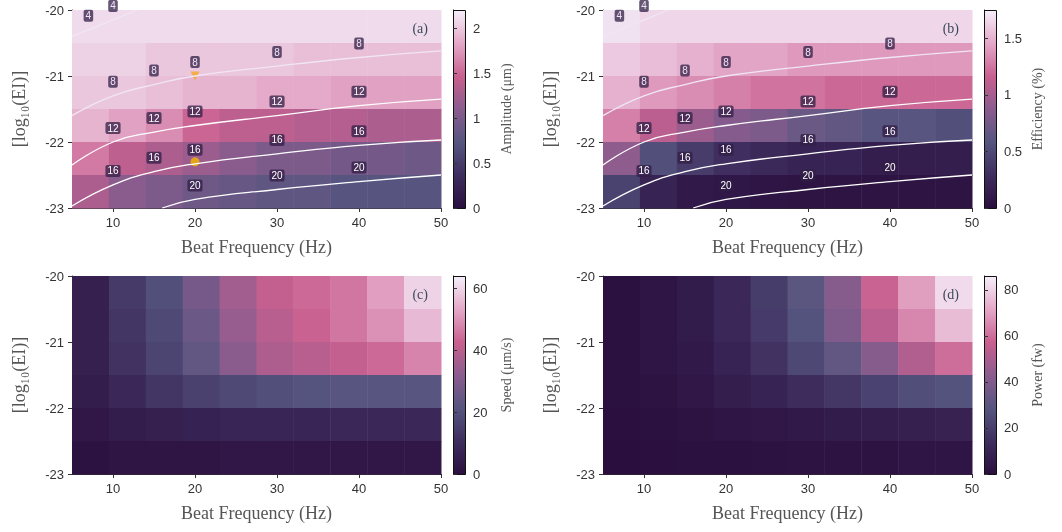 Image resolution: width=1062 pixels, height=532 pixels. What do you see at coordinates (506, 109) in the screenshot?
I see `color-bar-title: Amplitude (μm)` at bounding box center [506, 109].